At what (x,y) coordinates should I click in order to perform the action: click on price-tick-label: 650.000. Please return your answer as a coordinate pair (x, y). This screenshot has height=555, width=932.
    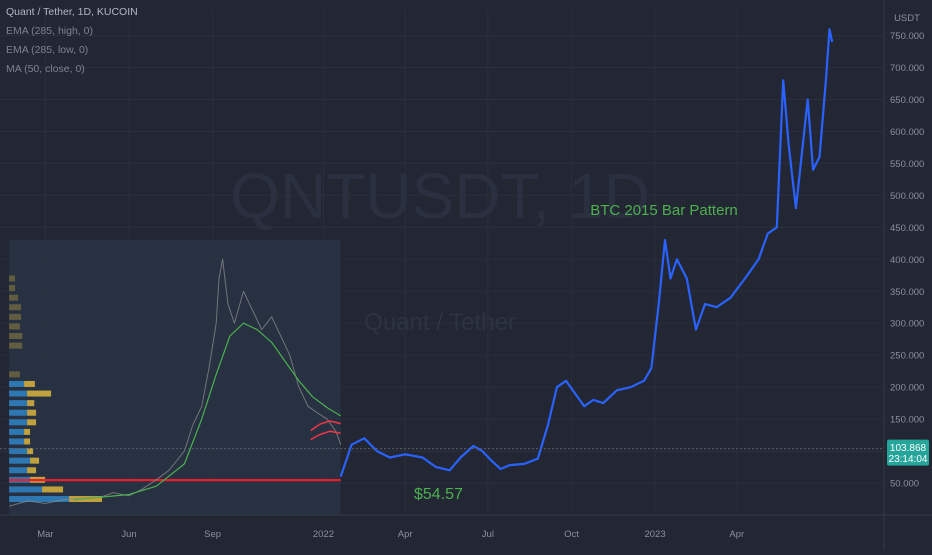
    Looking at the image, I should click on (907, 100).